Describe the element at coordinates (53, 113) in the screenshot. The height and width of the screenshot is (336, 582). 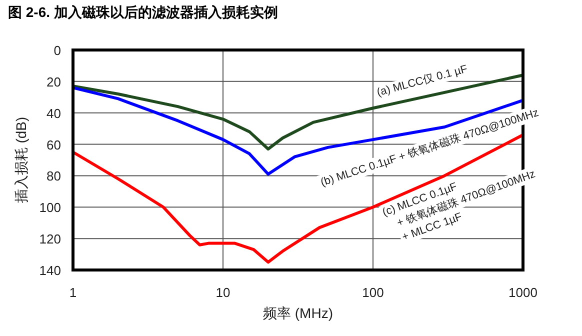
I see `y-tick-label: 40` at that location.